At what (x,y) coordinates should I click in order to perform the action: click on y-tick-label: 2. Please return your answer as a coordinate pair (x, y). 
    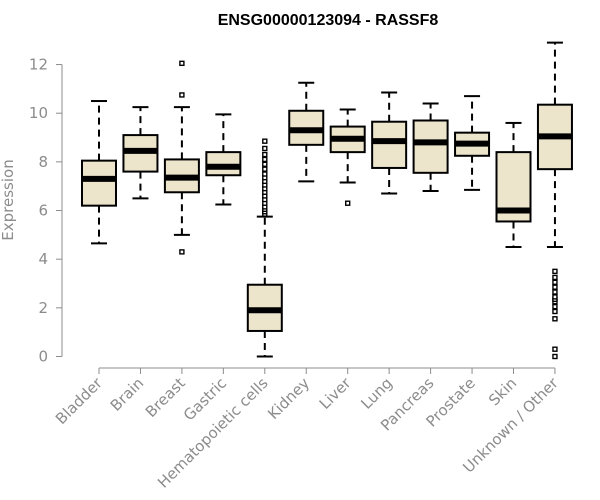
    Looking at the image, I should click on (43, 308).